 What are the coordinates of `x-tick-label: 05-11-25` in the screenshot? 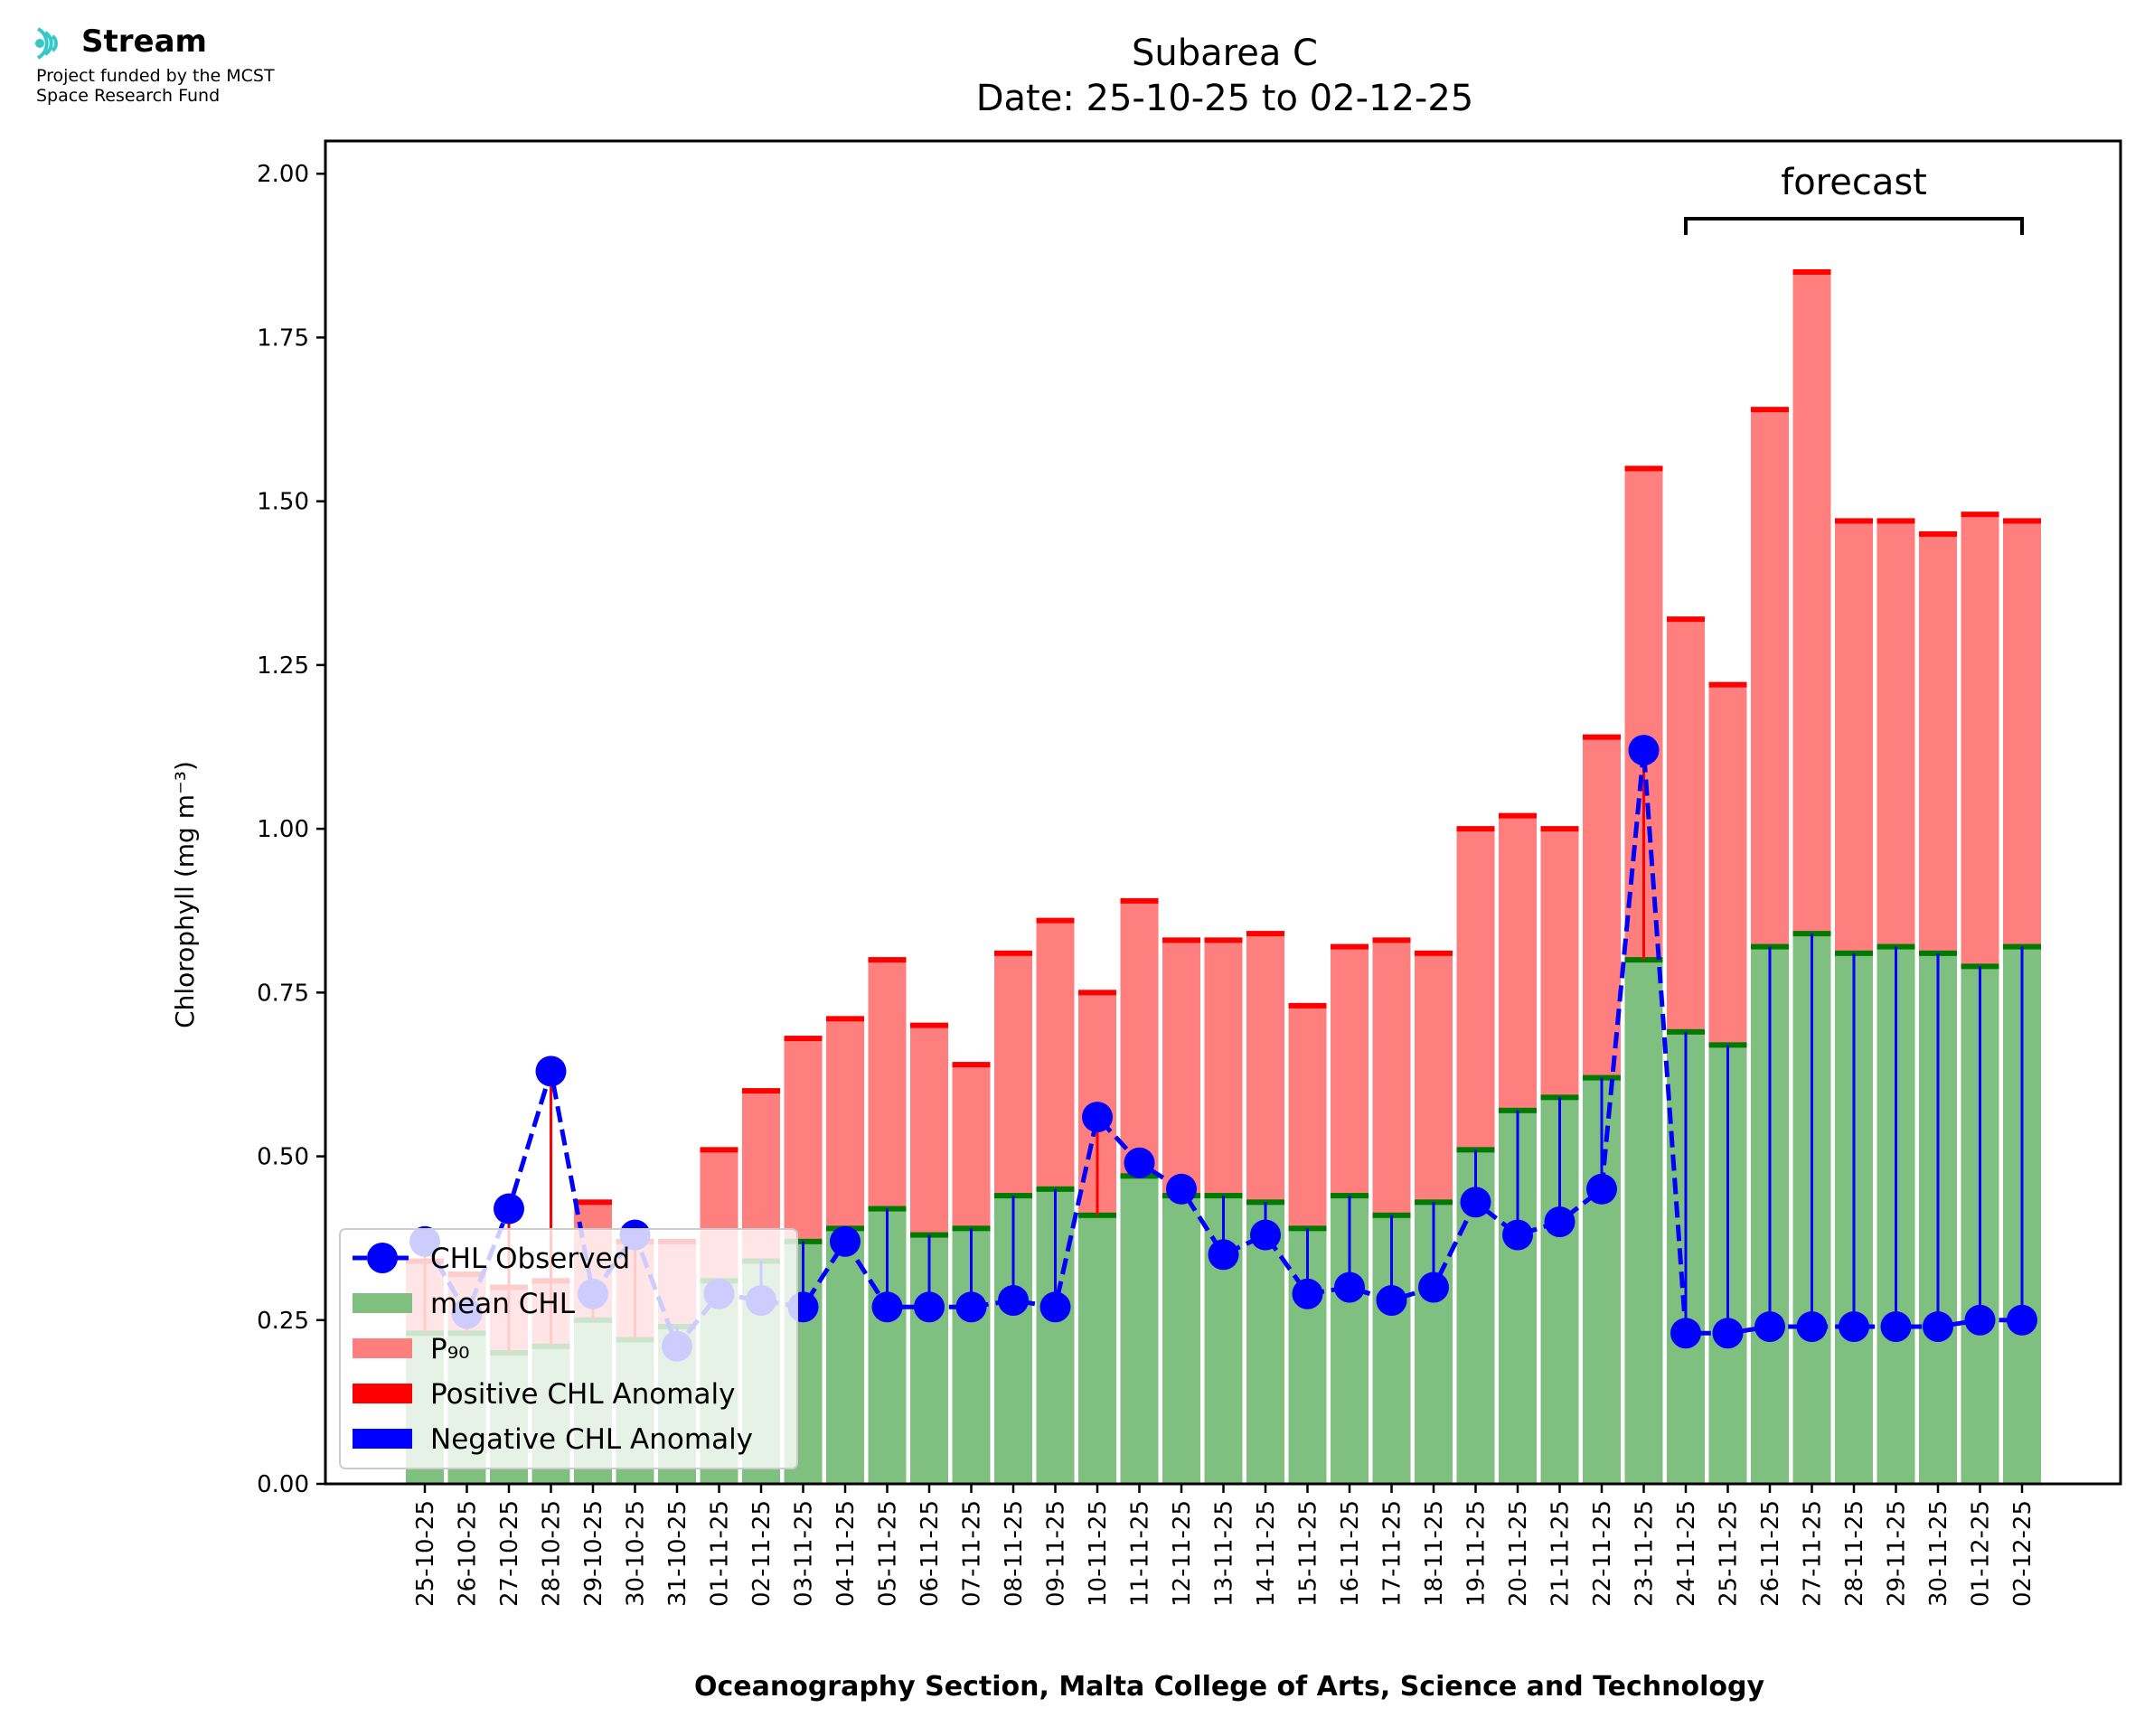 It's located at (888, 1554).